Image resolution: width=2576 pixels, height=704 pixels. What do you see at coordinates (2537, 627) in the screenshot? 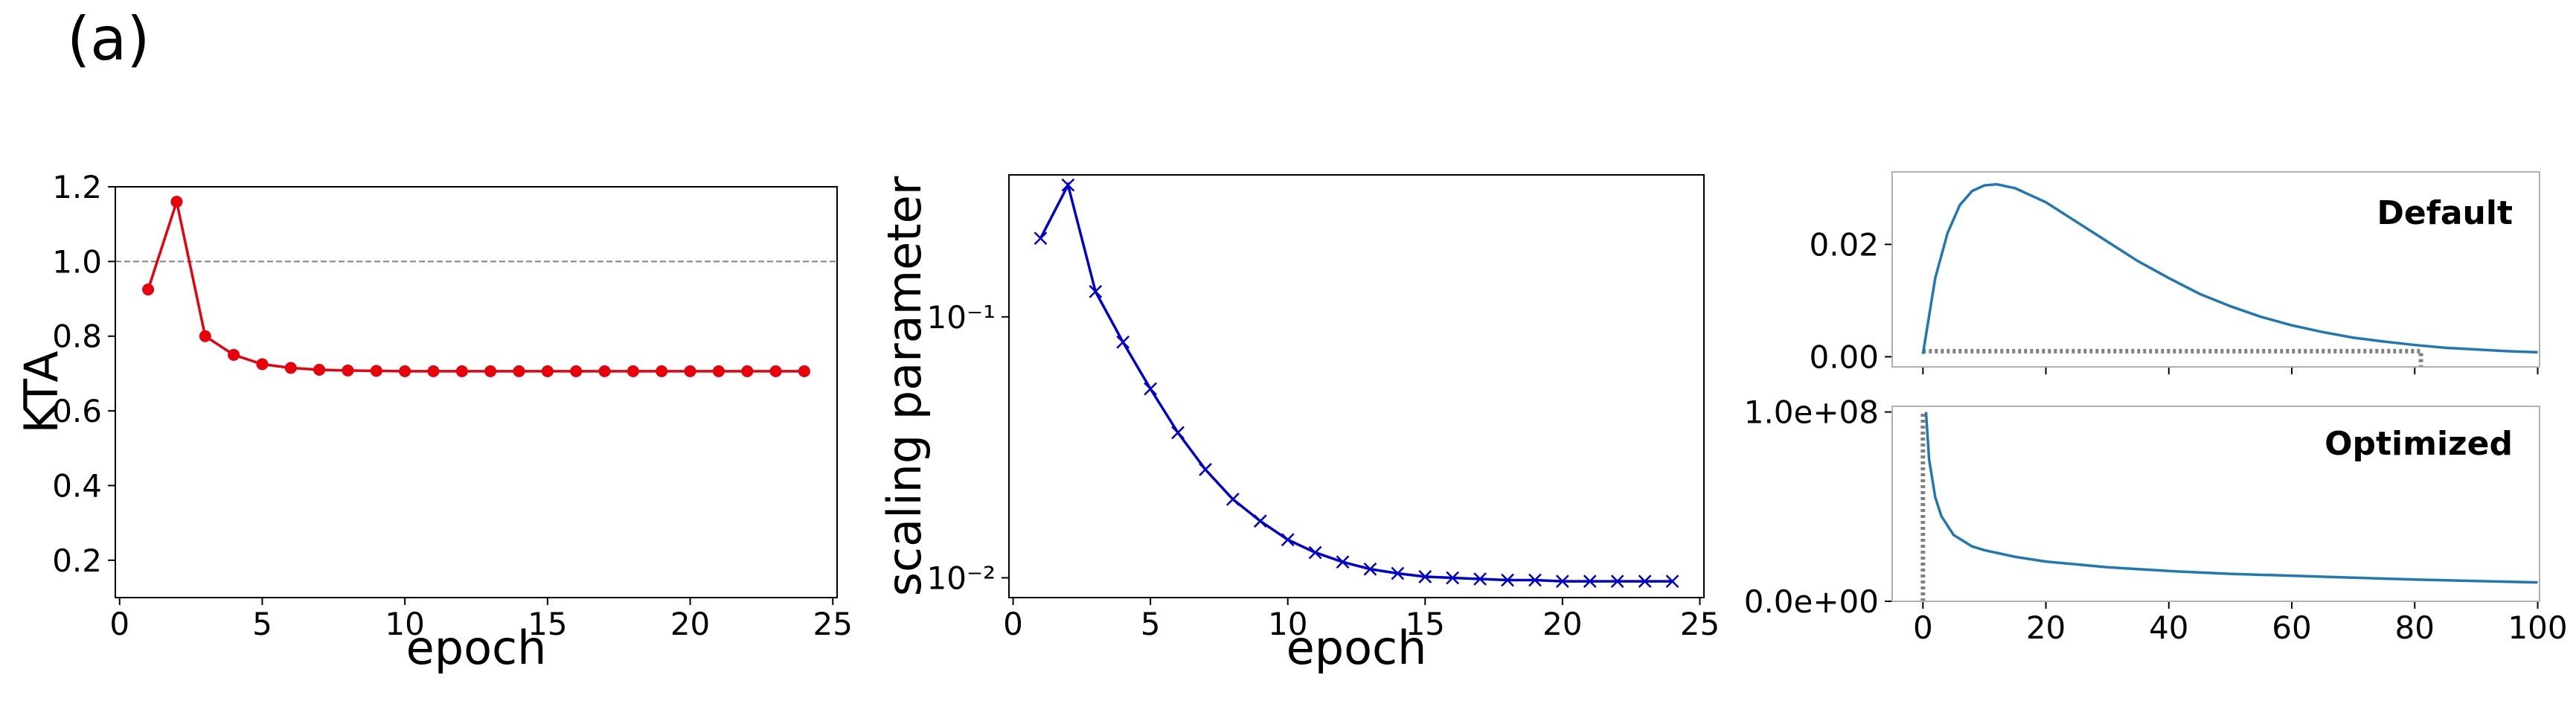
I see `x-tick-label: 100` at bounding box center [2537, 627].